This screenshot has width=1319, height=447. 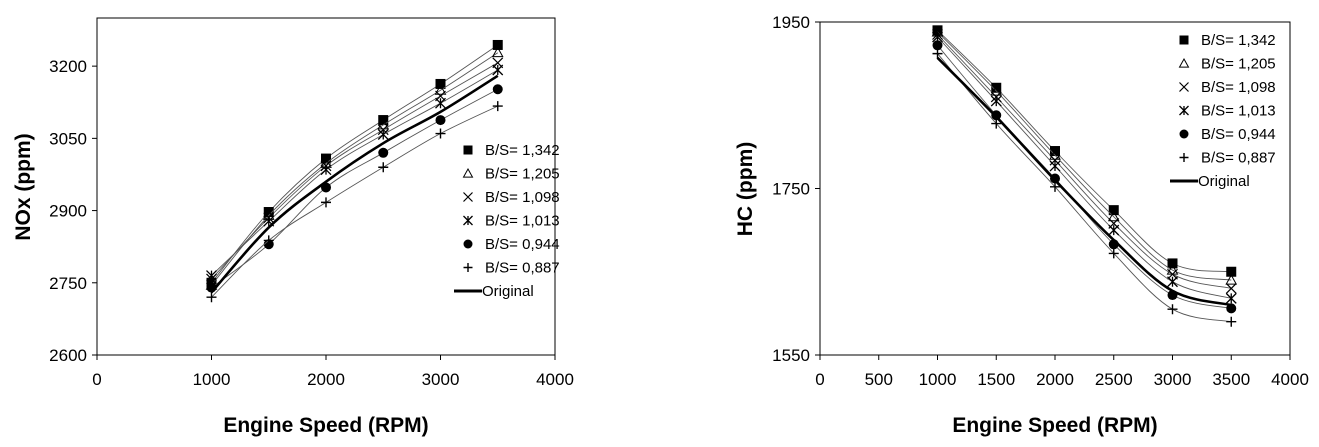 What do you see at coordinates (996, 379) in the screenshot?
I see `x-tick-label: 1500` at bounding box center [996, 379].